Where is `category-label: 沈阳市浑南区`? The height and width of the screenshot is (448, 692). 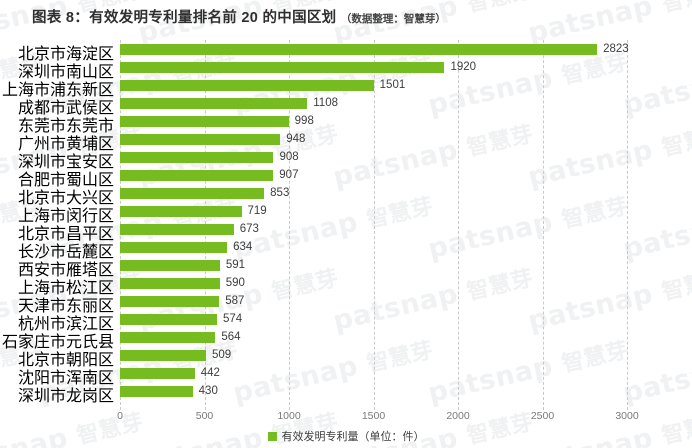 category-label: 沈阳市浑南区 is located at coordinates (65, 378).